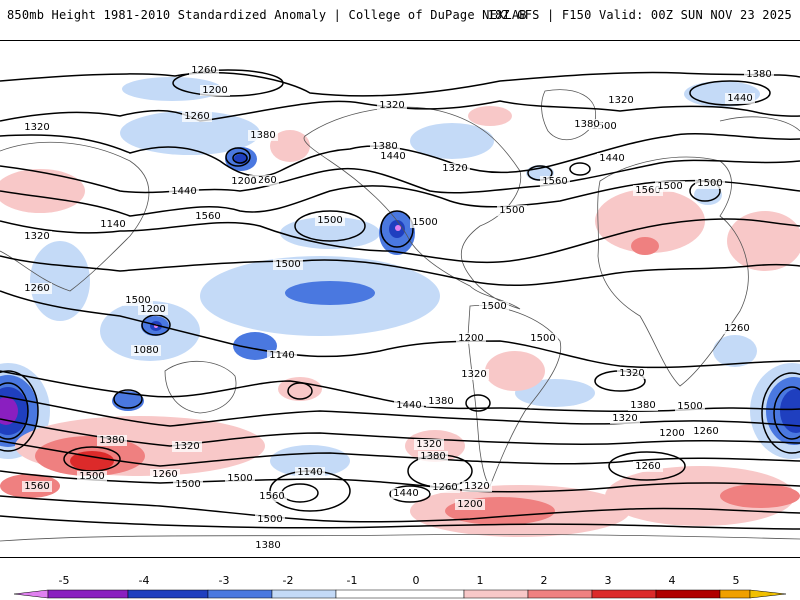  I want to click on south-america-outline, so click(514, 396).